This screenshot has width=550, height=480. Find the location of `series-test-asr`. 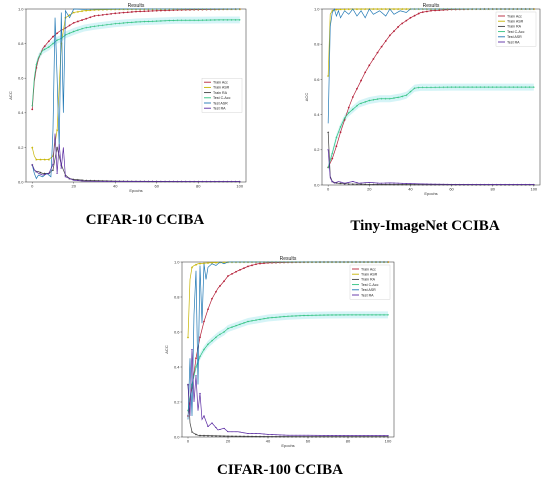

series-test-asr is located at coordinates (135, 94).